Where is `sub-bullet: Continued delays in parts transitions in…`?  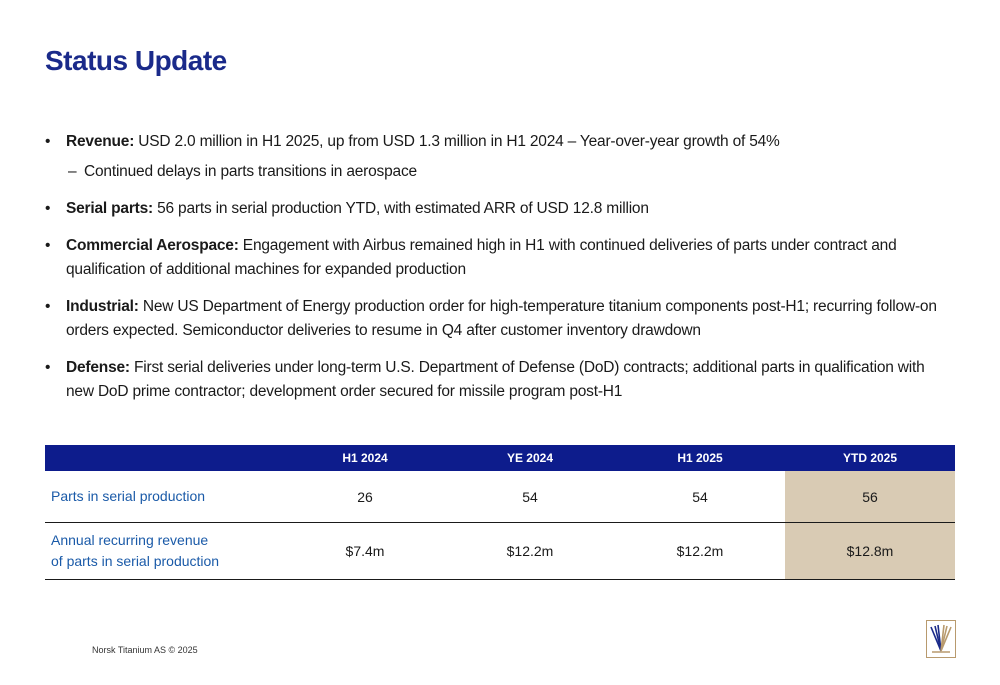 sub-bullet: Continued delays in parts transitions in… is located at coordinates (511, 172).